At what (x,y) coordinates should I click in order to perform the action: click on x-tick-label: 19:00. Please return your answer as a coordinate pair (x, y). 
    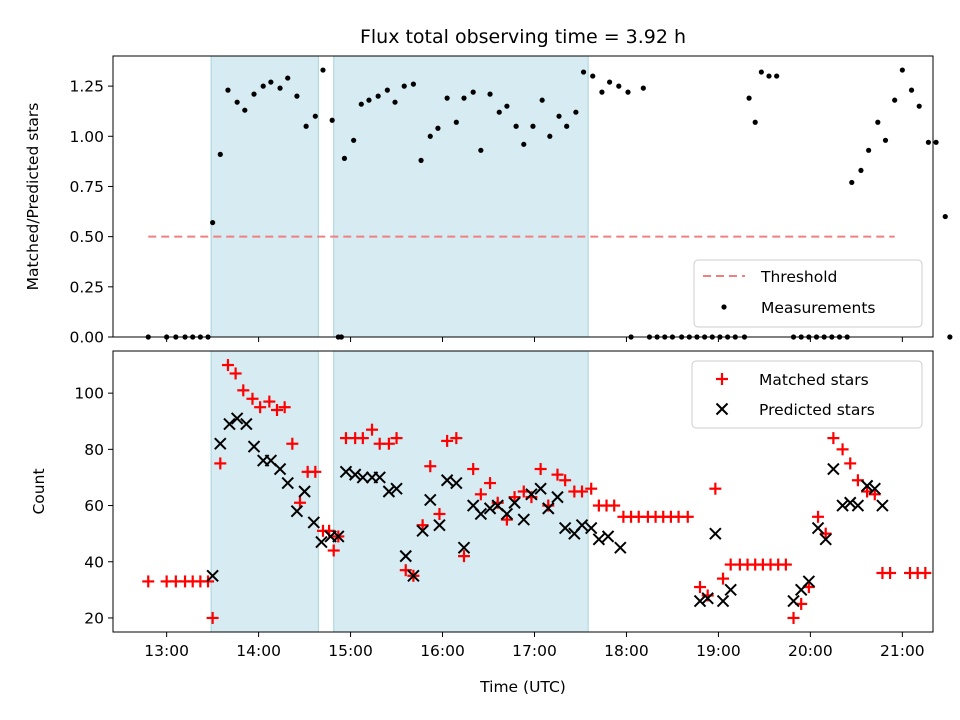
    Looking at the image, I should click on (718, 651).